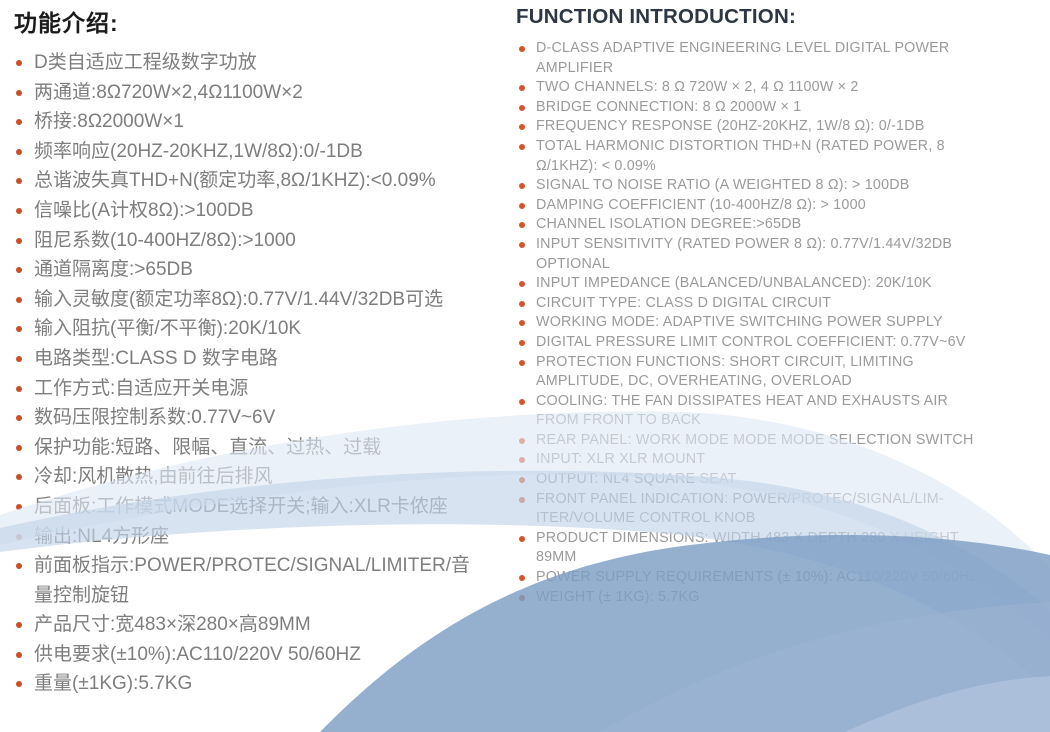 Image resolution: width=1050 pixels, height=732 pixels. I want to click on spec-item-text: 两通道:8Ω720W×2,4Ω1100W×2, so click(168, 92).